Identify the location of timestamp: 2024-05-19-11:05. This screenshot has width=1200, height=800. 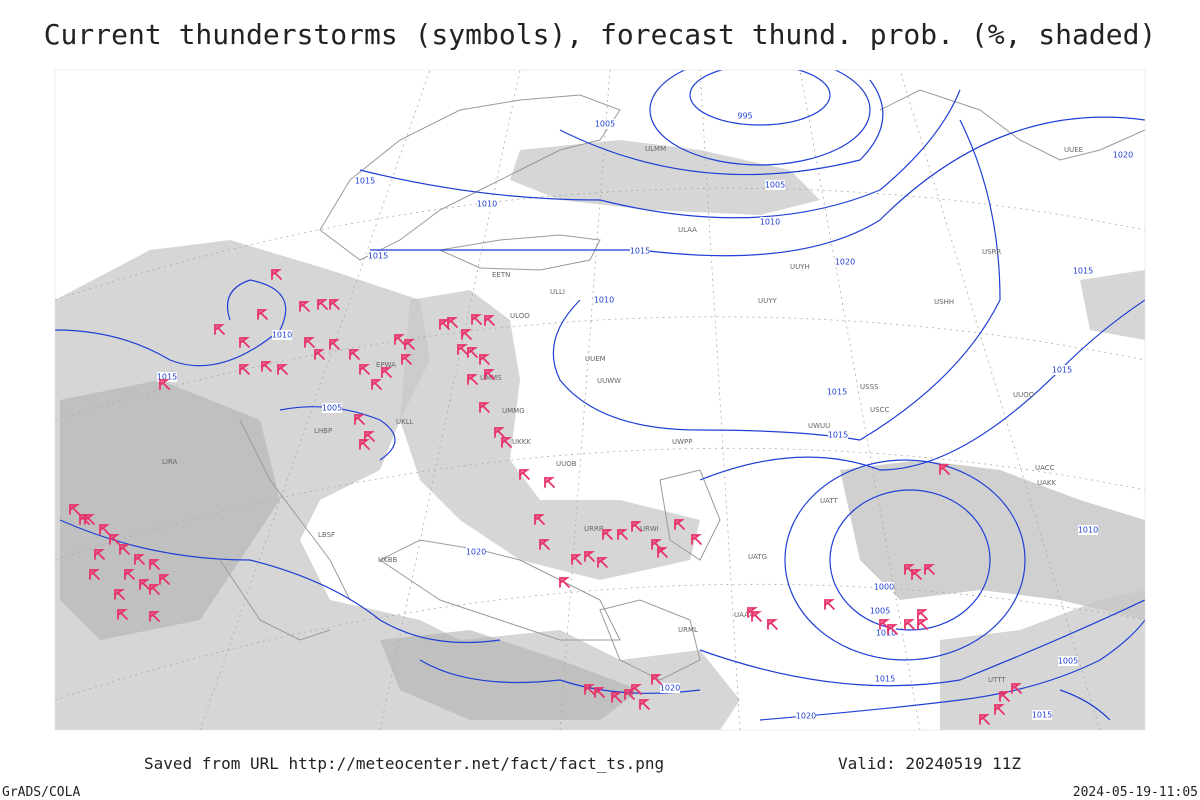
(1135, 792).